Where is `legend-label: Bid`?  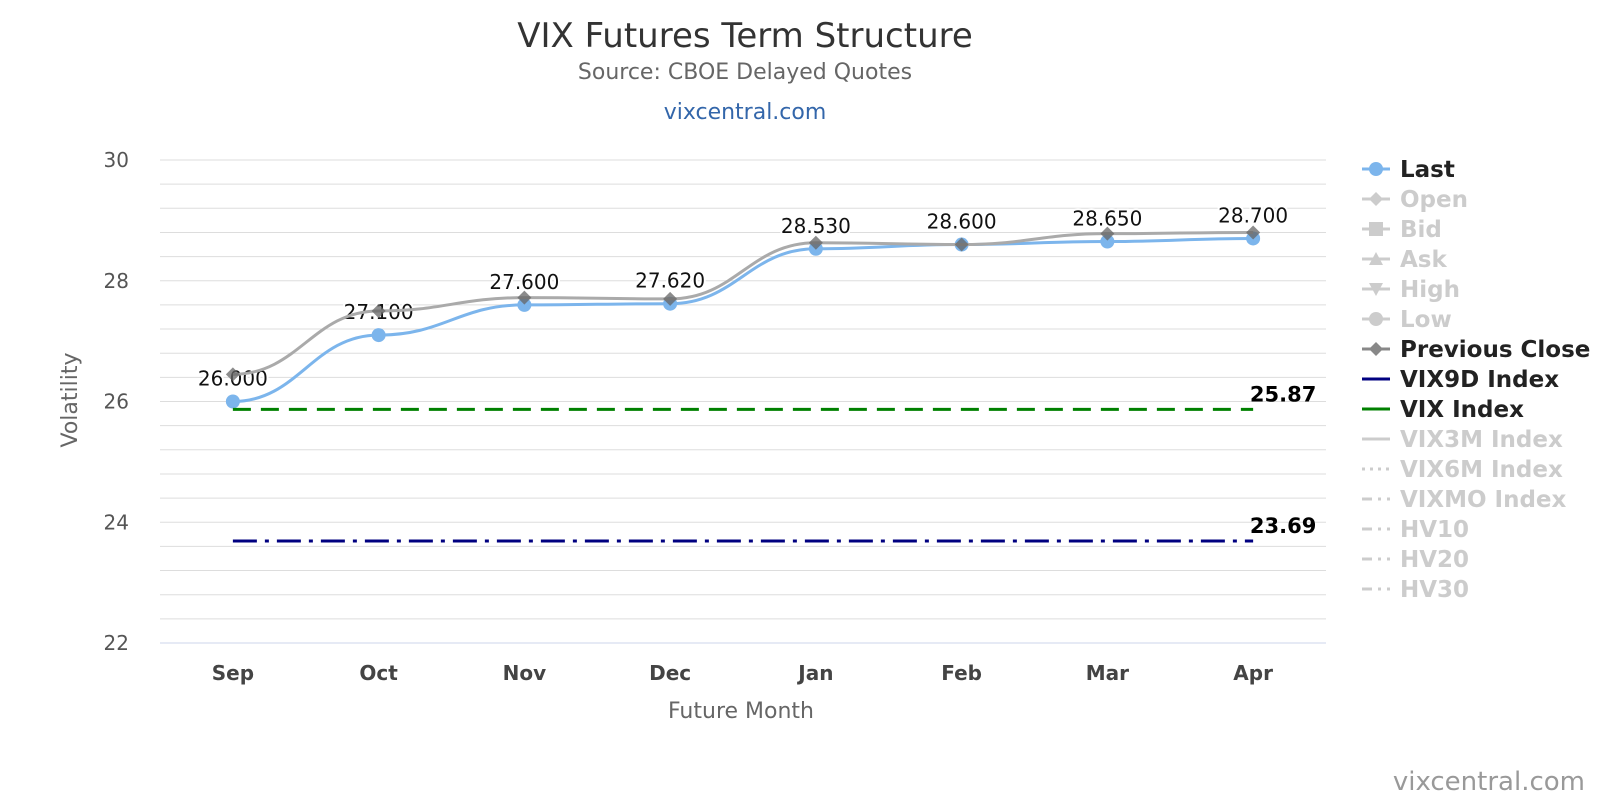
legend-label: Bid is located at coordinates (1421, 230).